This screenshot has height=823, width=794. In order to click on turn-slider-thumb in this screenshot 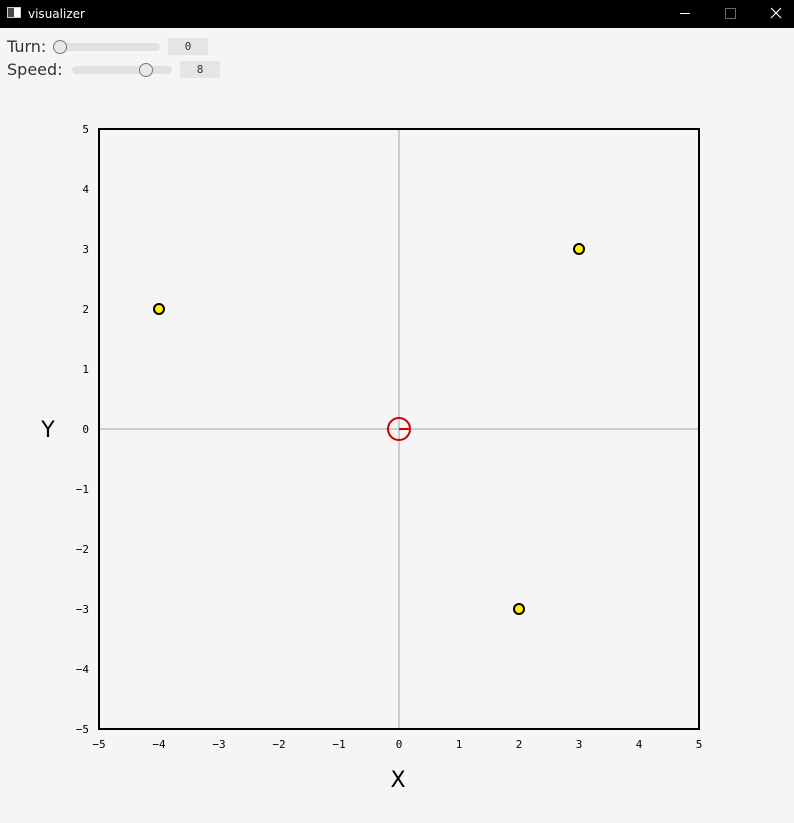, I will do `click(60, 47)`.